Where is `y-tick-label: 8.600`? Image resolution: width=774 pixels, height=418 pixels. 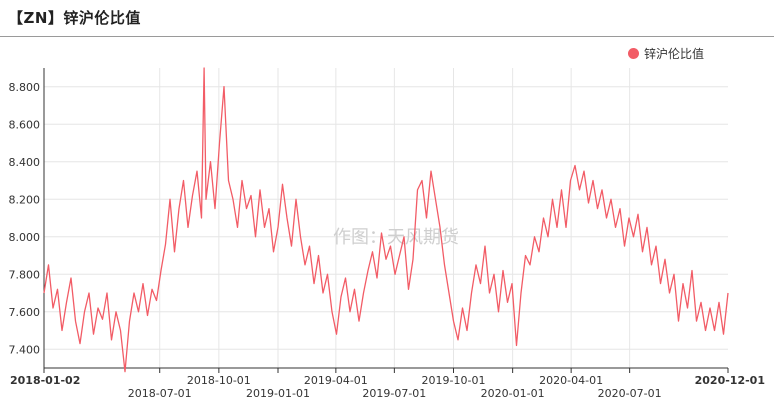 y-tick-label: 8.600 is located at coordinates (25, 124).